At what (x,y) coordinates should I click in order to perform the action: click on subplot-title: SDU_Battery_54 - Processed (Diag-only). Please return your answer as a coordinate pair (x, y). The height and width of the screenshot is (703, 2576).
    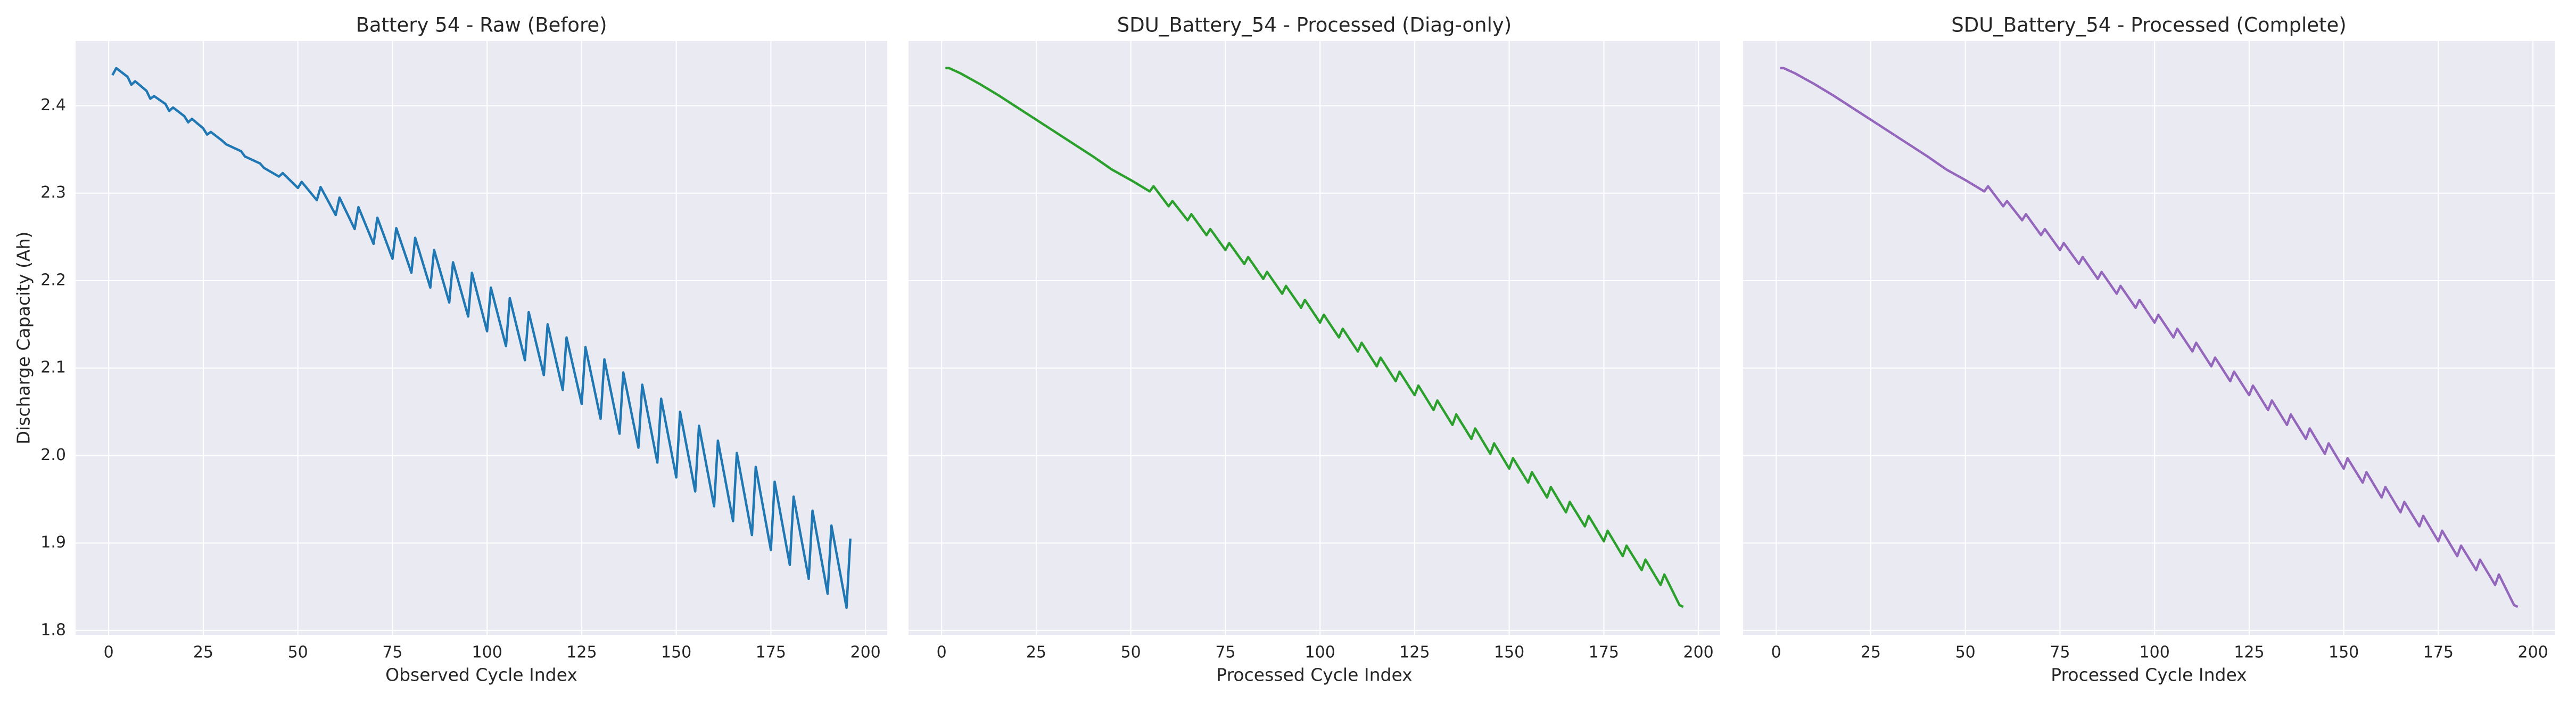
    Looking at the image, I should click on (1314, 25).